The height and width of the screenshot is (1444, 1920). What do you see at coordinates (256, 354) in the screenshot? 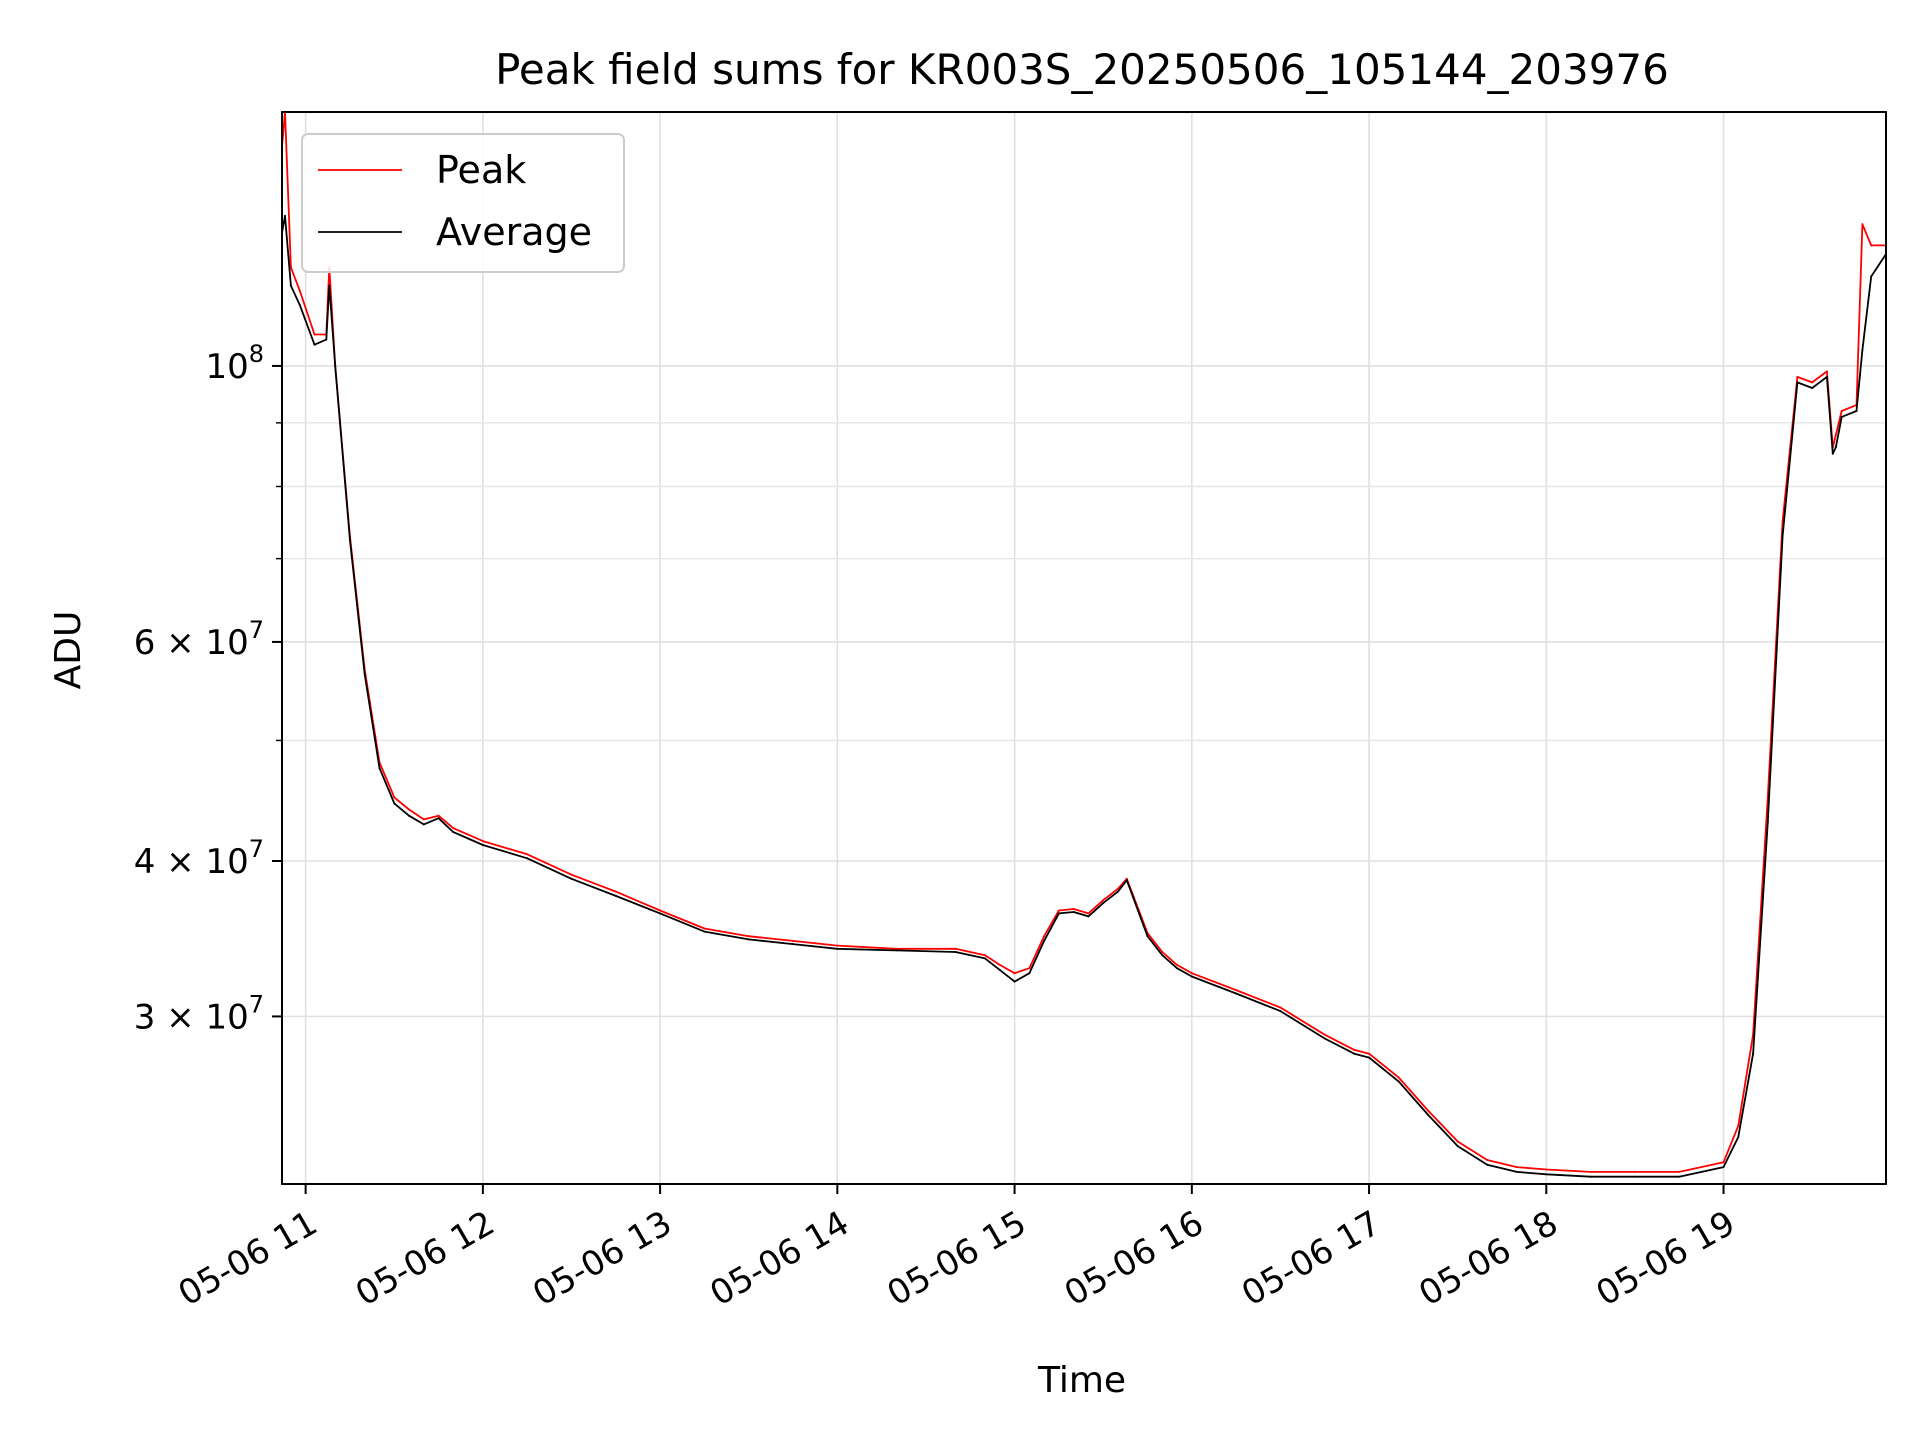
I see `y-tick-exponent: 8` at bounding box center [256, 354].